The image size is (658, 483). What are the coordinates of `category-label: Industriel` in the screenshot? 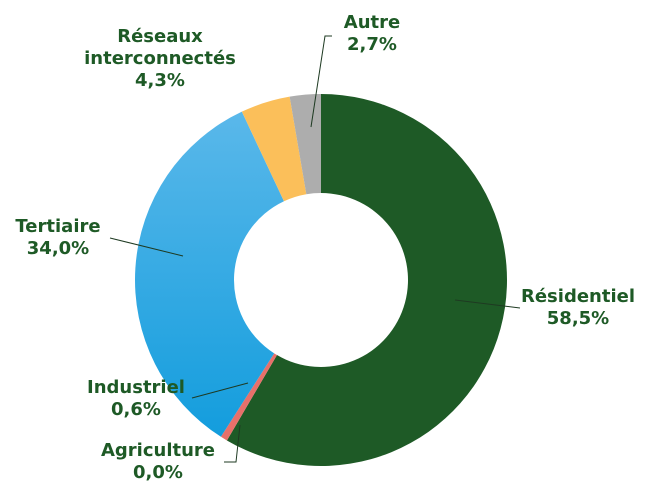 It's located at (136, 387).